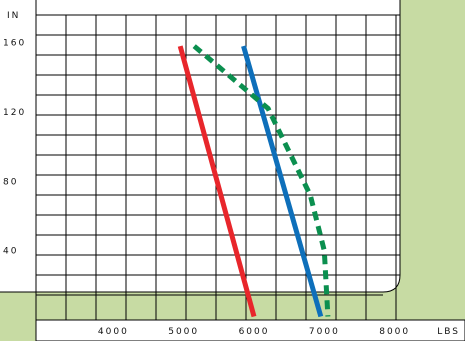 The height and width of the screenshot is (341, 465). I want to click on y-tick-label: 40, so click(10, 252).